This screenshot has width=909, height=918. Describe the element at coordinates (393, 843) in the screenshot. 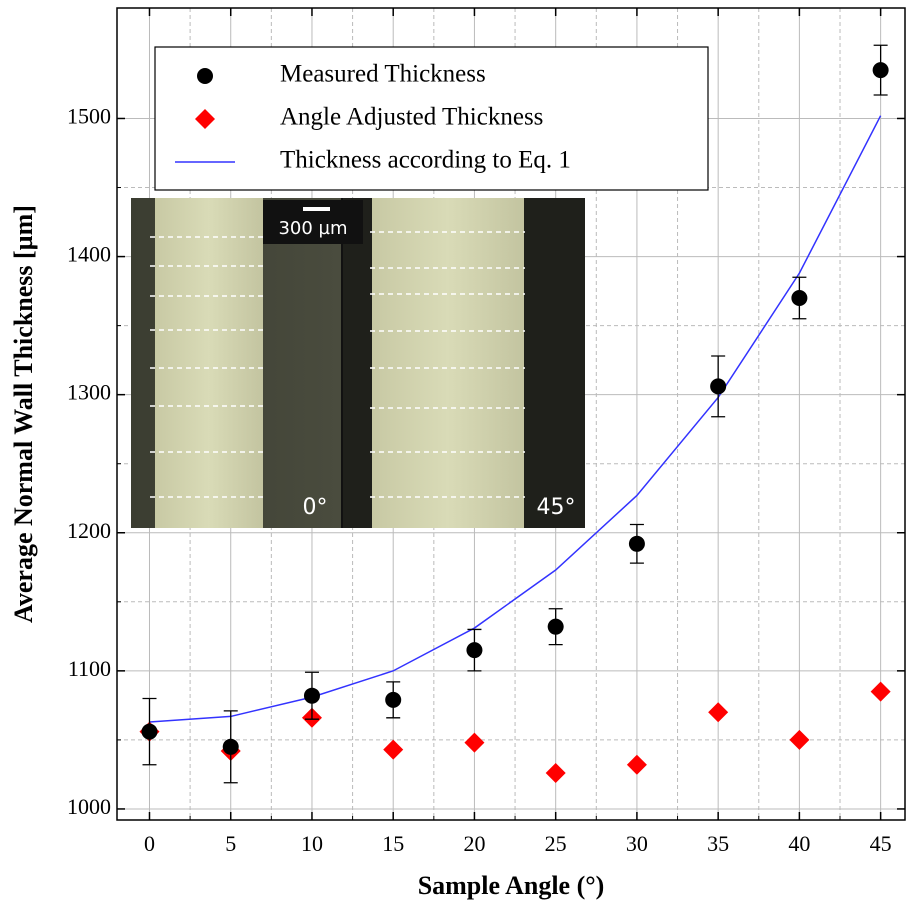

I see `x-tick-label: 15` at that location.